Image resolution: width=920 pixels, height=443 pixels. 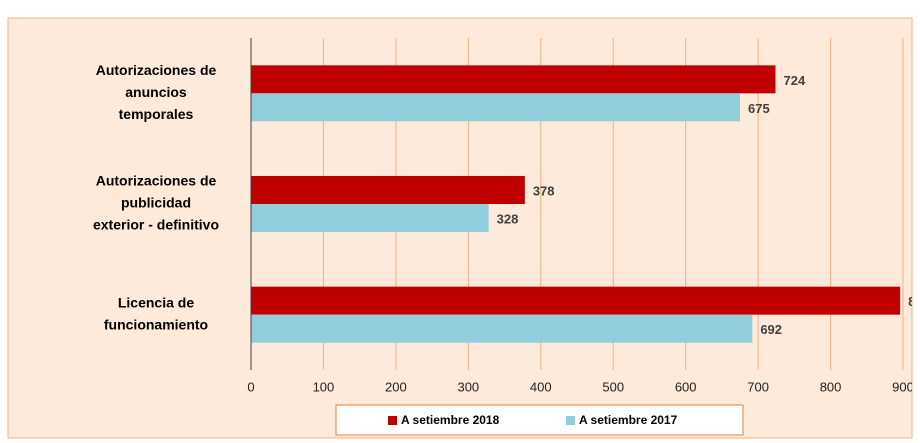 What do you see at coordinates (541, 386) in the screenshot?
I see `x-tick-label: 400` at bounding box center [541, 386].